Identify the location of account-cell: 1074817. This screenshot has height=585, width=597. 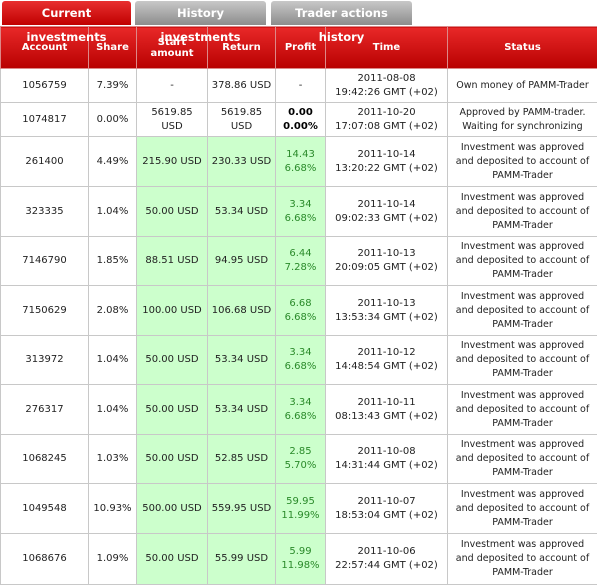
(45, 120).